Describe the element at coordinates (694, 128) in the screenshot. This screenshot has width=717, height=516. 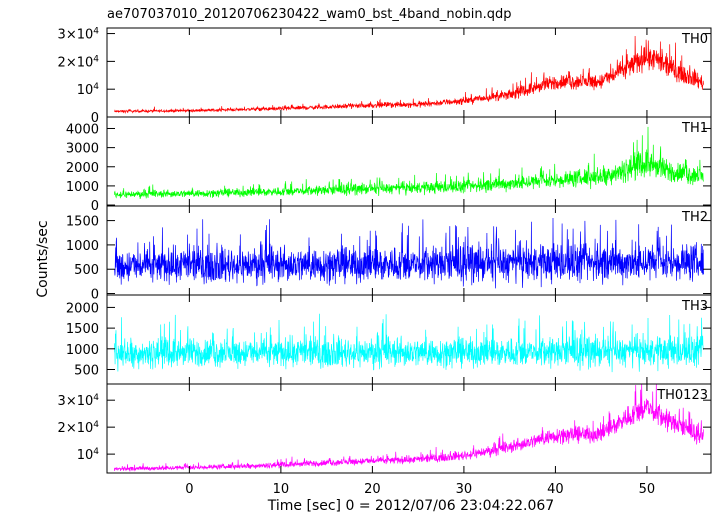
I see `panel-label: TH1` at that location.